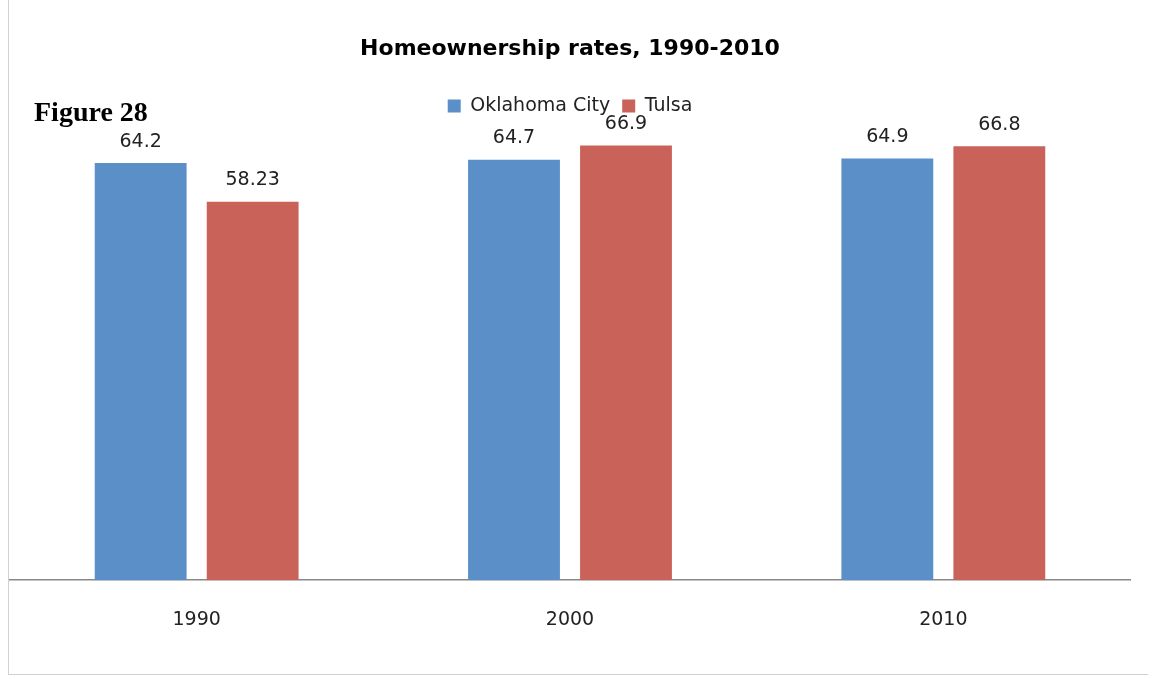 The image size is (1152, 679). Describe the element at coordinates (943, 617) in the screenshot. I see `x-tick-label: 2010` at that location.